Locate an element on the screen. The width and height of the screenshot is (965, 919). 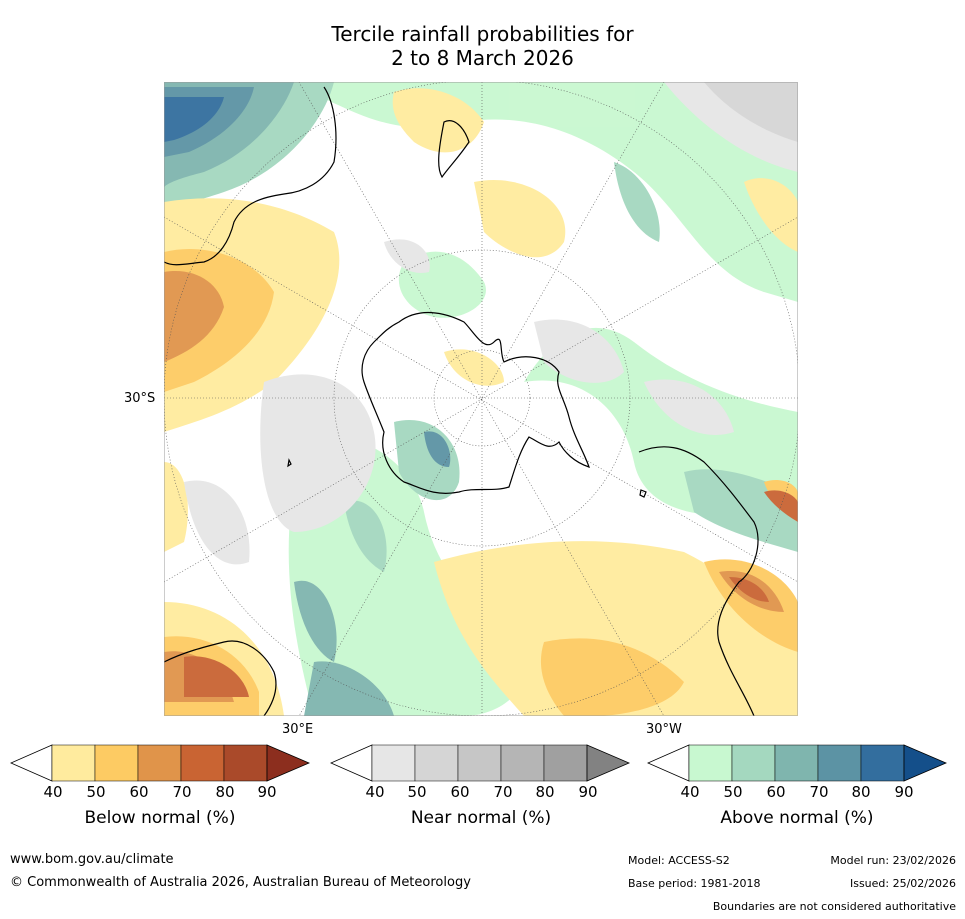
colorbar-near-normal is located at coordinates (480, 763).